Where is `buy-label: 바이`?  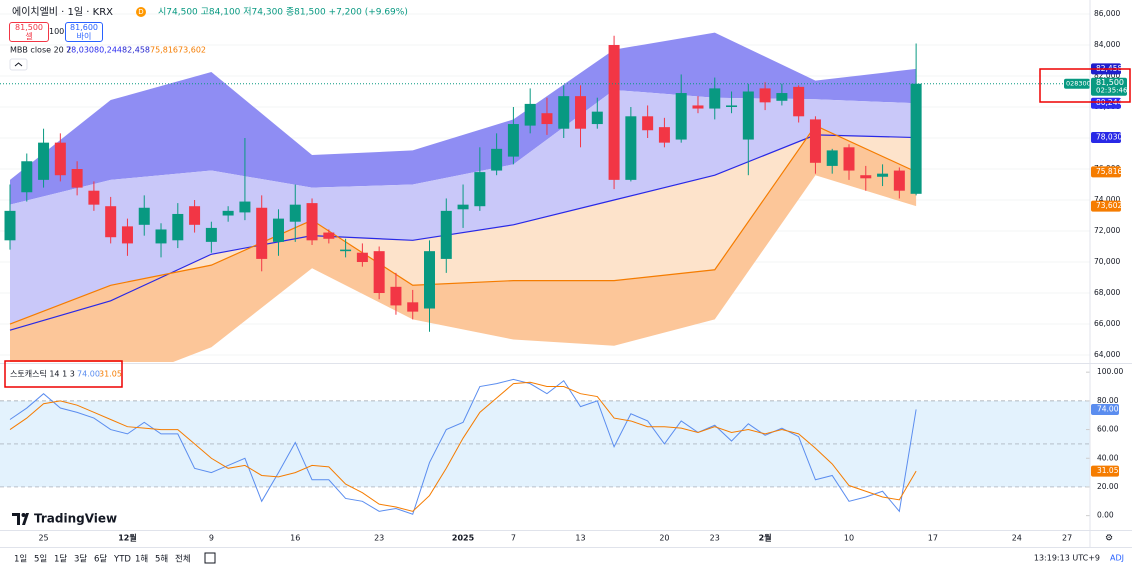
buy-label: 바이 is located at coordinates (84, 36).